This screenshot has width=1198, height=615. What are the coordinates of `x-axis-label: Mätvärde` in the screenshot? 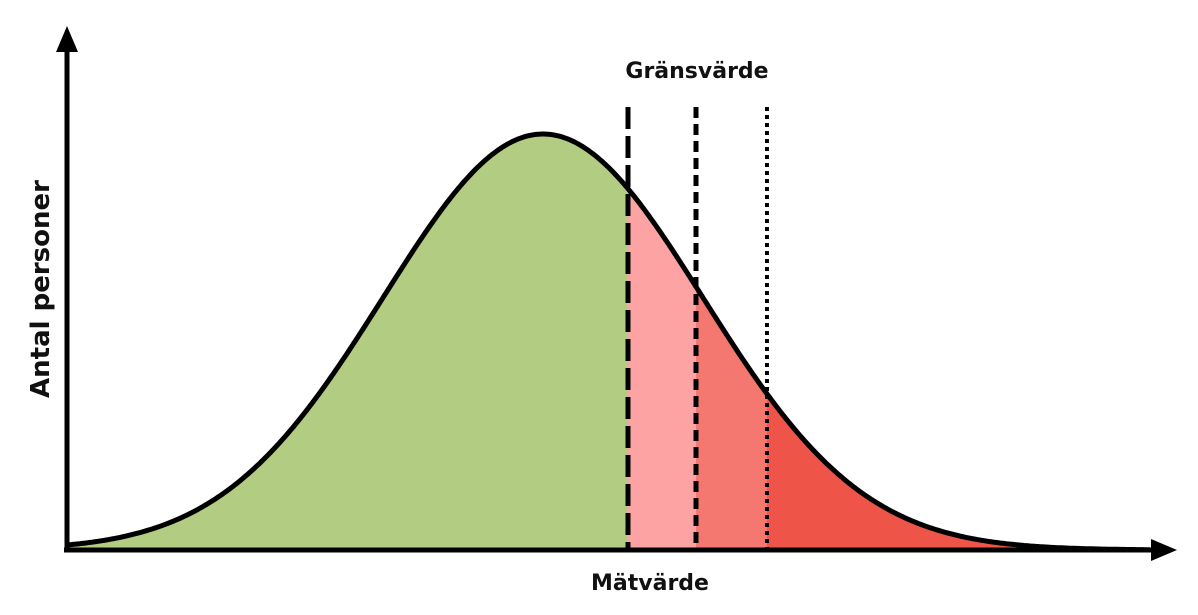 It's located at (650, 583).